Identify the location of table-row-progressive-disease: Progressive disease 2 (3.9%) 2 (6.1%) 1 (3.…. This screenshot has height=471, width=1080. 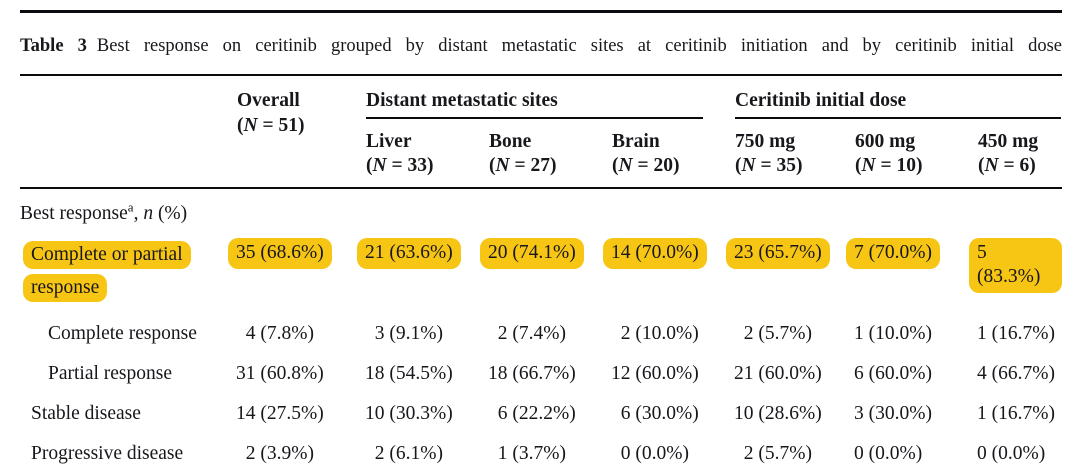
(541, 452).